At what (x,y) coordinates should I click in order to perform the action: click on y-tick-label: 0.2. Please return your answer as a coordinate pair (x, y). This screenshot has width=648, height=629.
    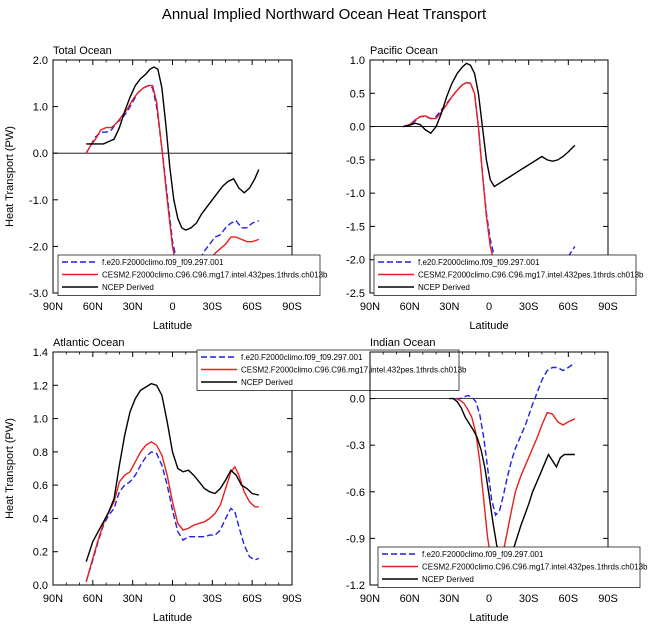
    Looking at the image, I should click on (40, 553).